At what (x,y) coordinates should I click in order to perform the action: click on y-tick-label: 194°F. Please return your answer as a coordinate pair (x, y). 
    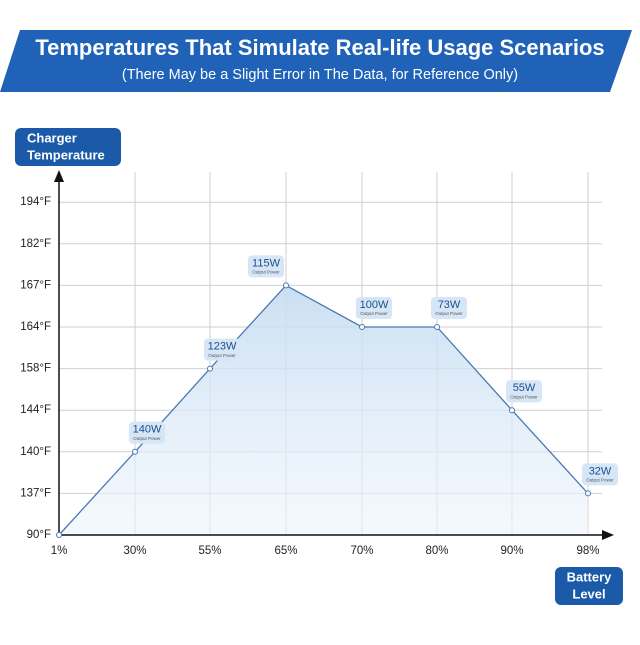
    Looking at the image, I should click on (35, 202).